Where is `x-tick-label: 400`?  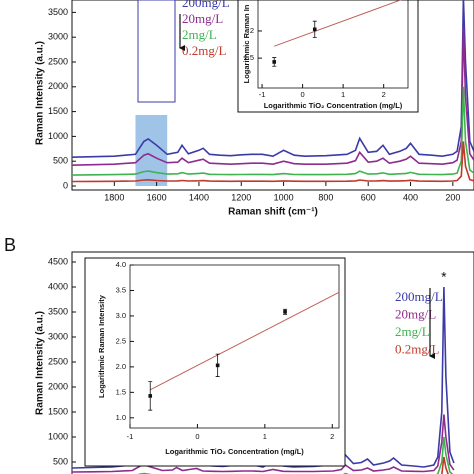
x-tick-label: 400 is located at coordinates (410, 197).